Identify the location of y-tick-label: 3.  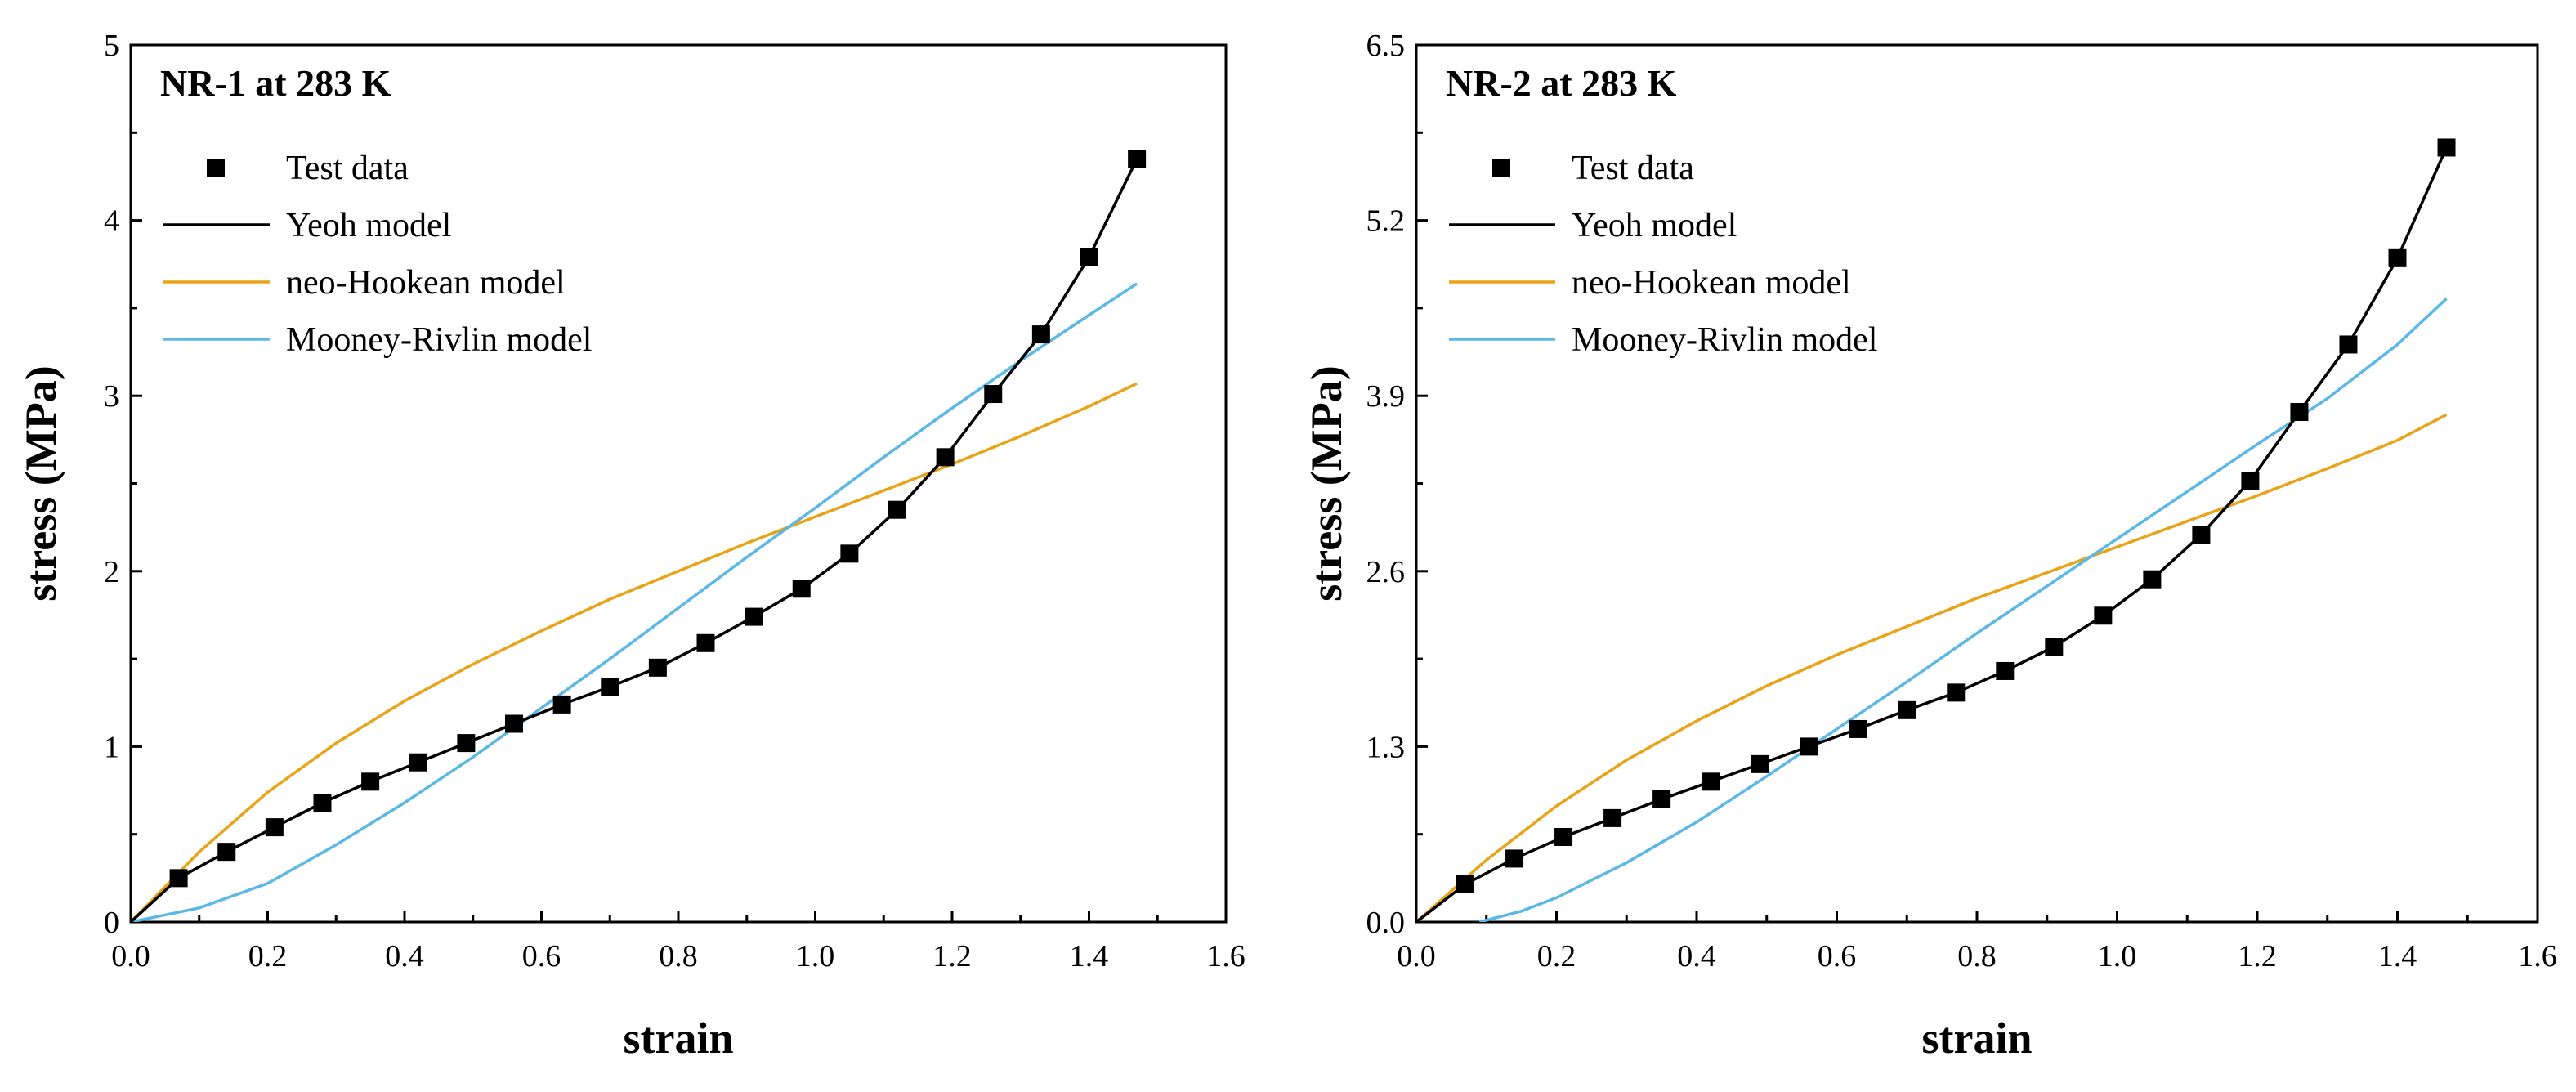
(111, 396).